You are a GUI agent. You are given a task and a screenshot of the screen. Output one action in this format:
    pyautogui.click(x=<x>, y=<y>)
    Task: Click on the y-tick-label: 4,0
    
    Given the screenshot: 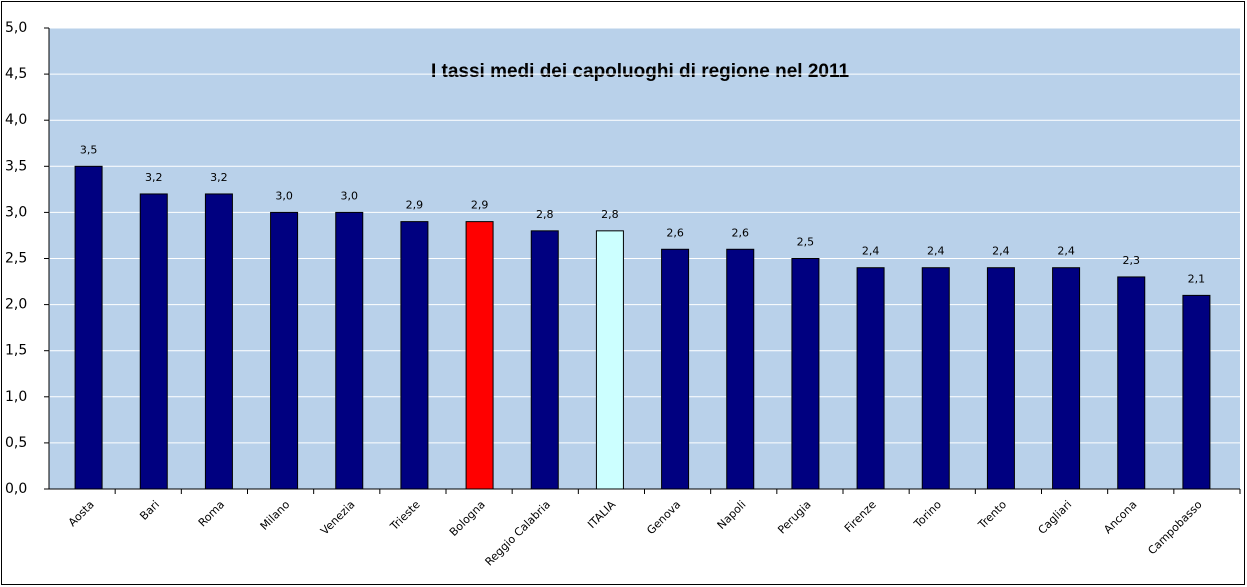 What is the action you would take?
    pyautogui.click(x=16, y=120)
    